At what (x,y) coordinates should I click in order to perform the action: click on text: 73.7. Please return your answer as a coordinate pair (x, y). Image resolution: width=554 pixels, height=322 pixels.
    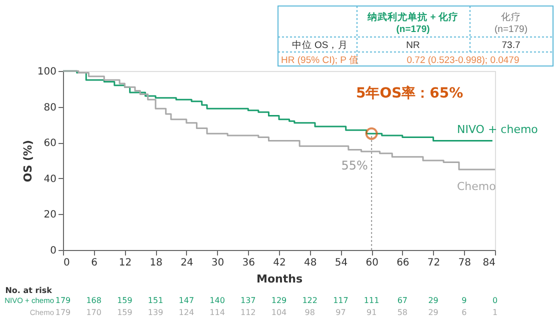
    Looking at the image, I should click on (511, 45).